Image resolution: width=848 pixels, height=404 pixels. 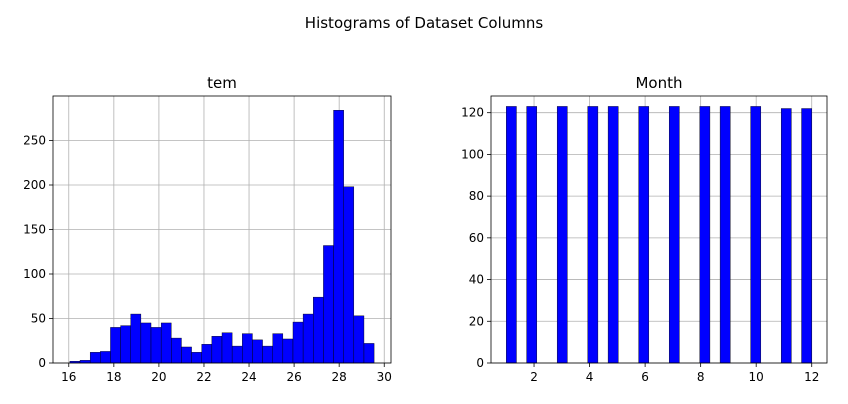 I want to click on tem-y-tick-label: 100, so click(x=34, y=274).